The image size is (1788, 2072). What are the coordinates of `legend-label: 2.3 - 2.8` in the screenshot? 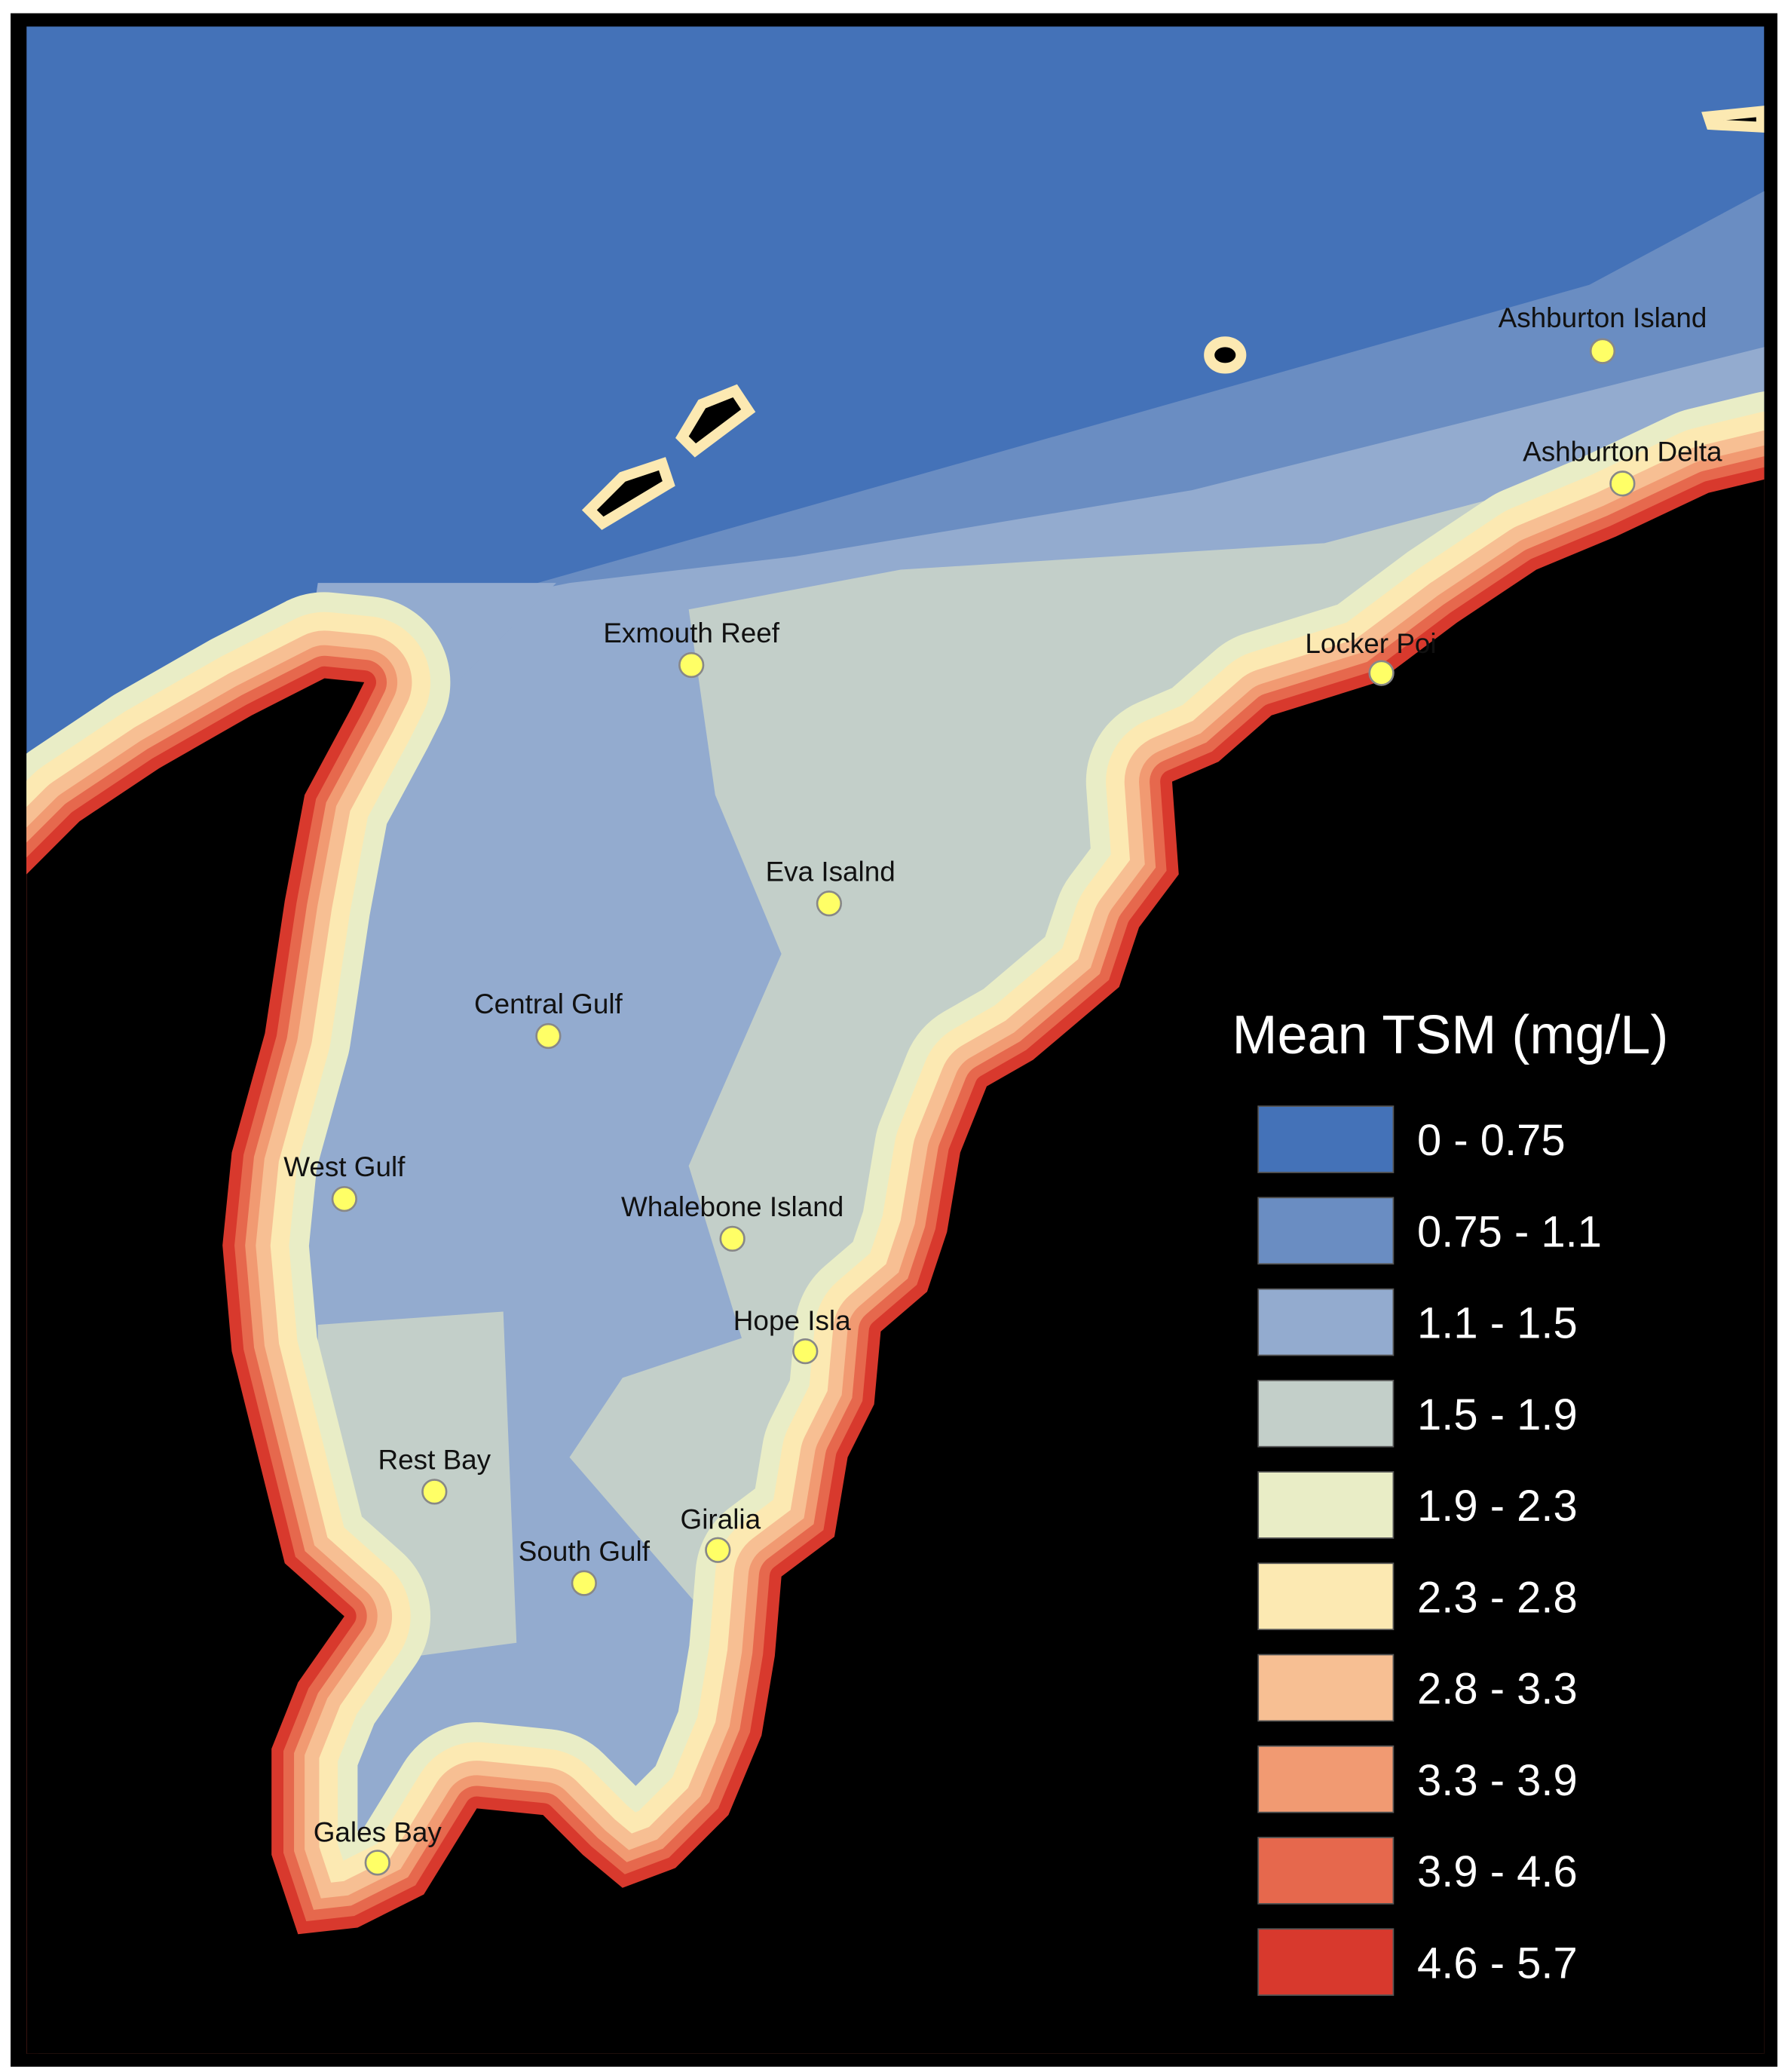 It's located at (1497, 1598).